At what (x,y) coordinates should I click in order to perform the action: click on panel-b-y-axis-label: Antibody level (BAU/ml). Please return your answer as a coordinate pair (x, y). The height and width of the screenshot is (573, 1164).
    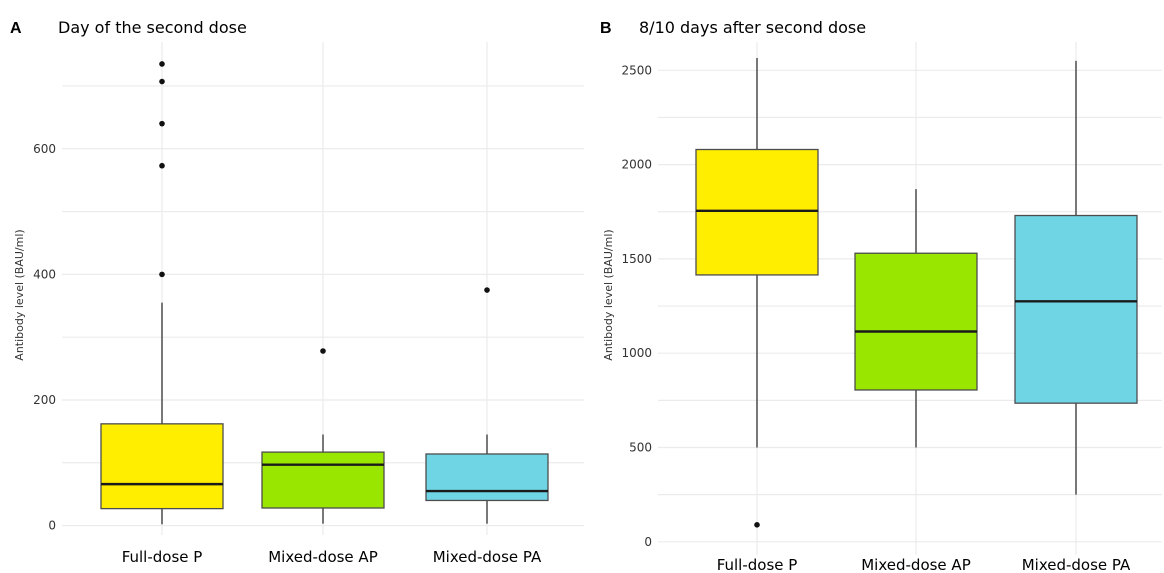
    Looking at the image, I should click on (608, 294).